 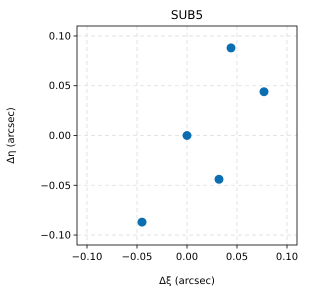 I want to click on x-tick-label: −0.10, so click(x=87, y=257).